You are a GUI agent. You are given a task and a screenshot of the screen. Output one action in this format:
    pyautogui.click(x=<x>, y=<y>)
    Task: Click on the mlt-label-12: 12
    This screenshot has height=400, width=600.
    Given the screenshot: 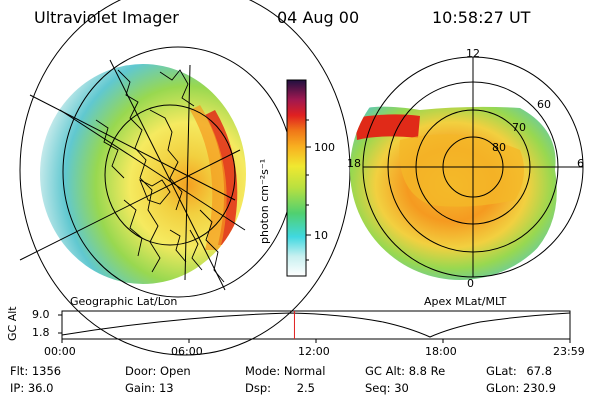 What is the action you would take?
    pyautogui.click(x=473, y=53)
    